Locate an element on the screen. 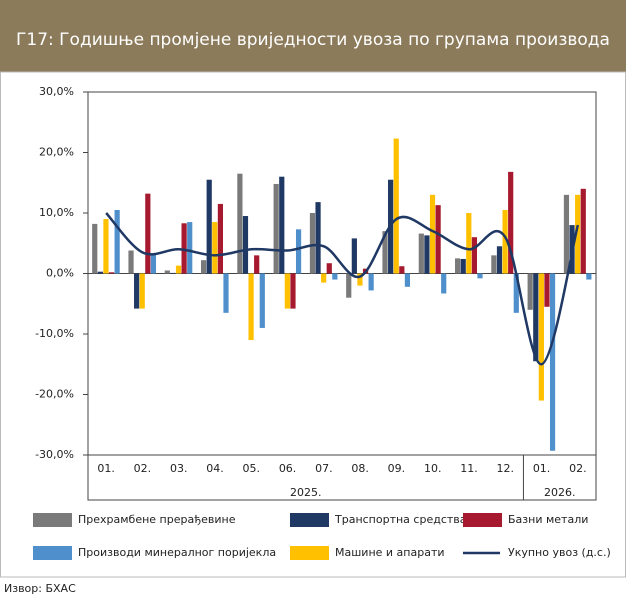 This screenshot has height=598, width=626. x-tick-label: 11. is located at coordinates (469, 468).